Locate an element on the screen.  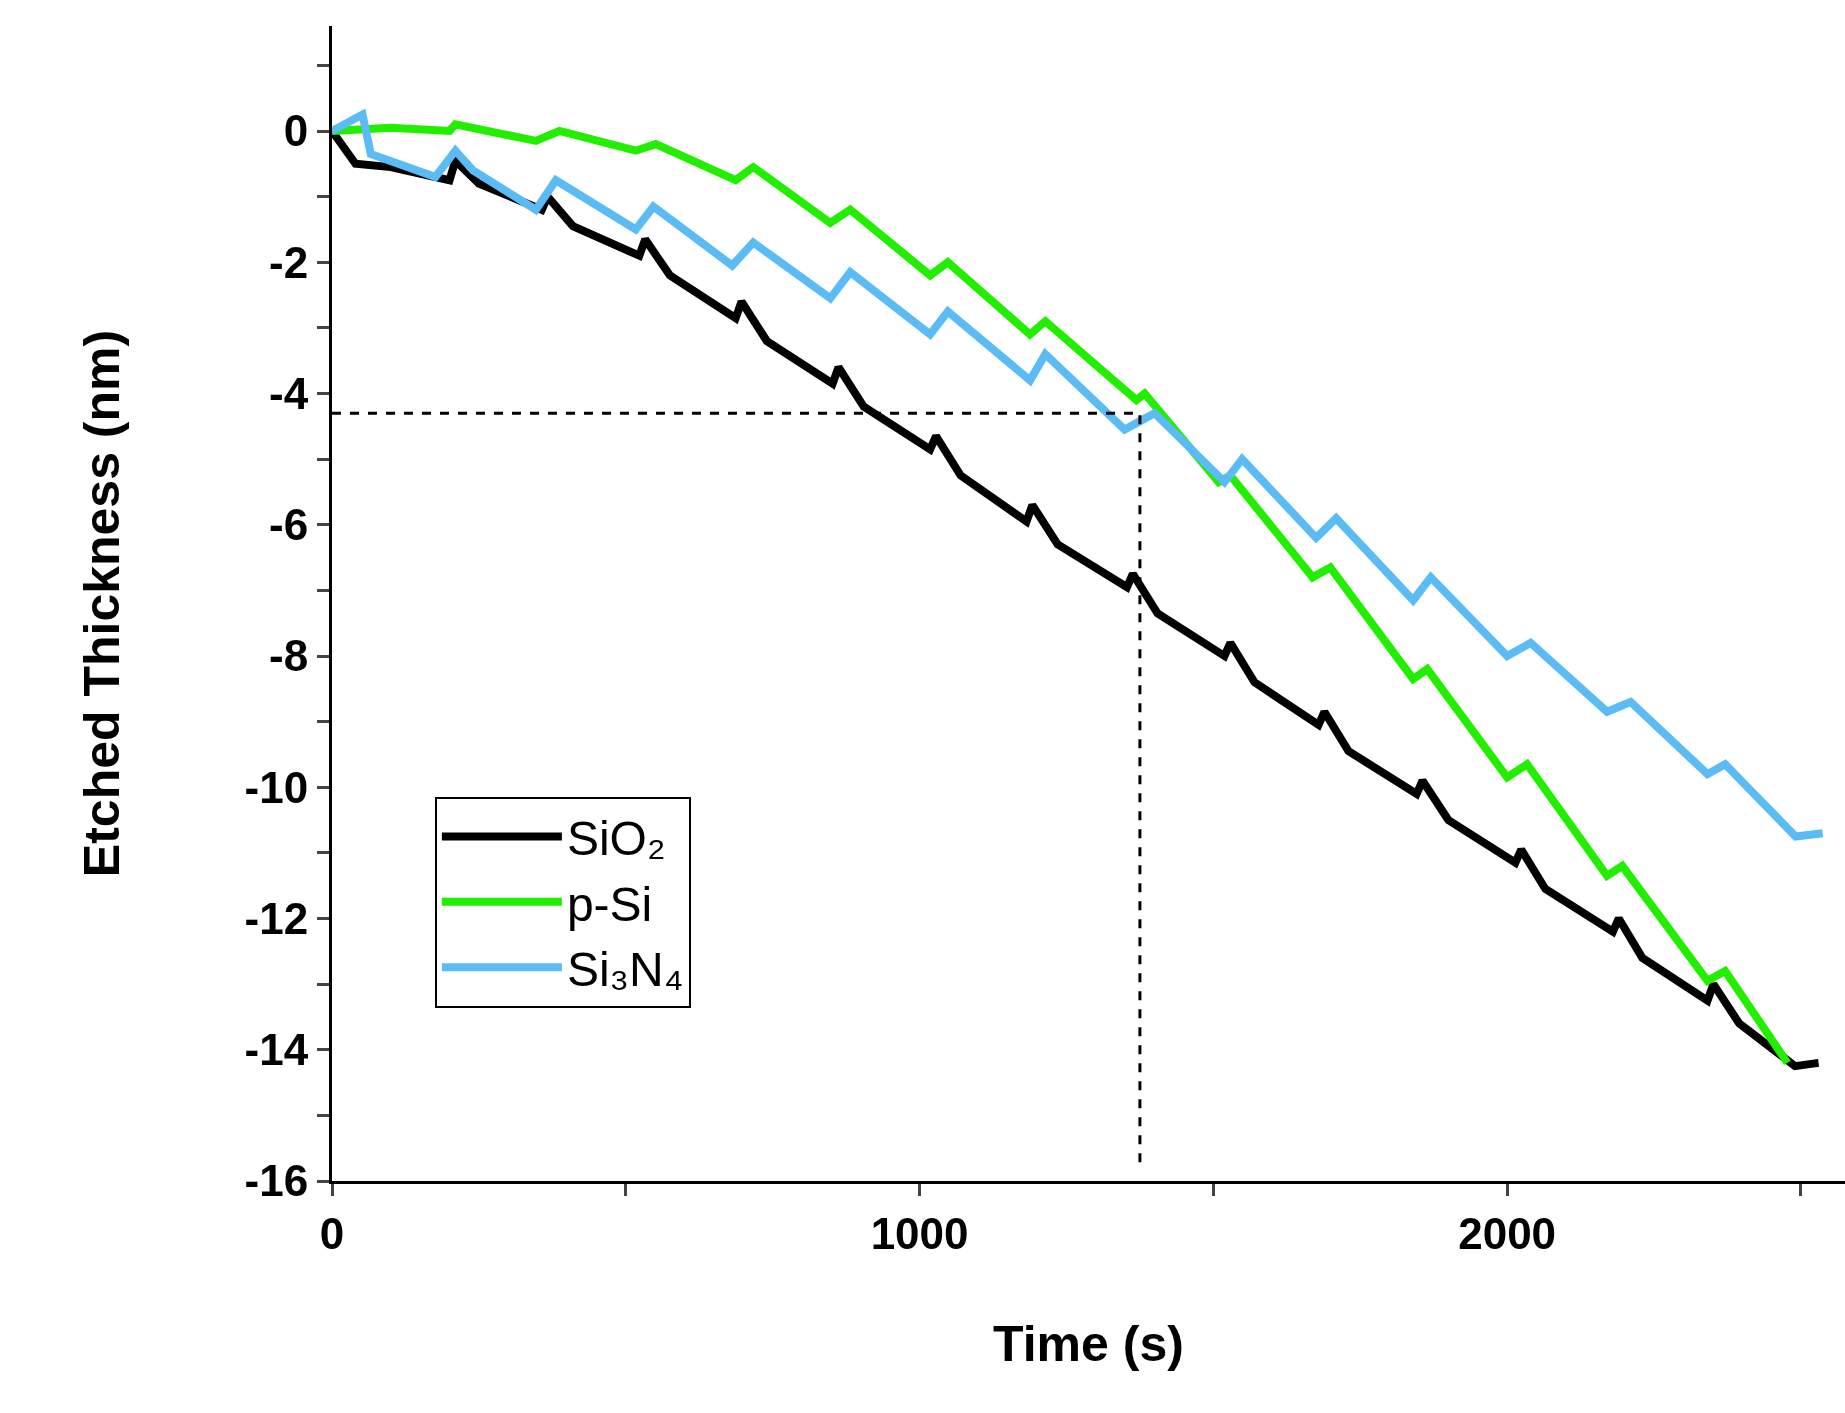
y-tick-label: -4 is located at coordinates (289, 393).